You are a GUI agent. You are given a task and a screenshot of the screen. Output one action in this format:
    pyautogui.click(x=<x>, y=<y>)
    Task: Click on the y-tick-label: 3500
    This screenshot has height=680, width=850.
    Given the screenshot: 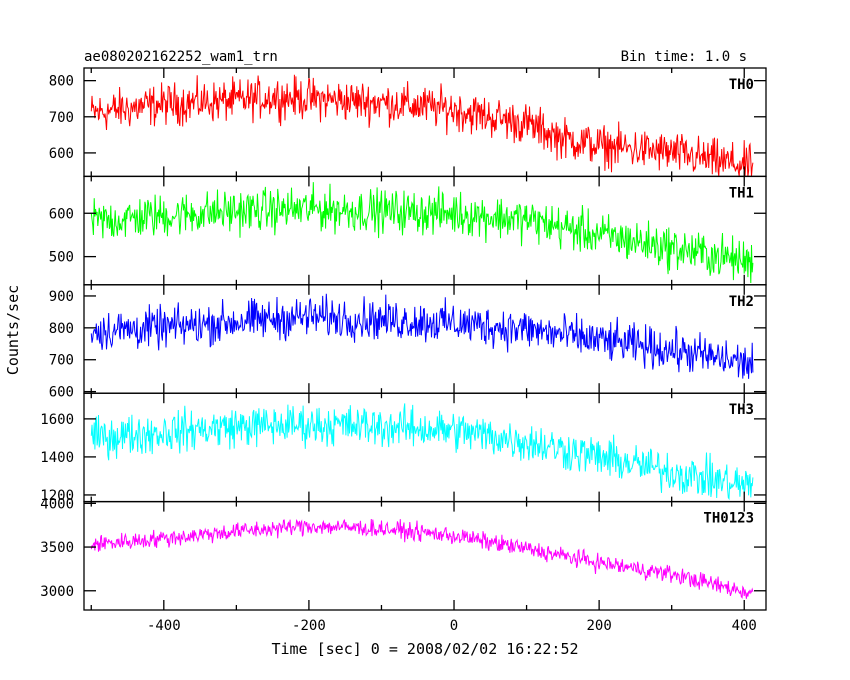 What is the action you would take?
    pyautogui.click(x=57, y=548)
    